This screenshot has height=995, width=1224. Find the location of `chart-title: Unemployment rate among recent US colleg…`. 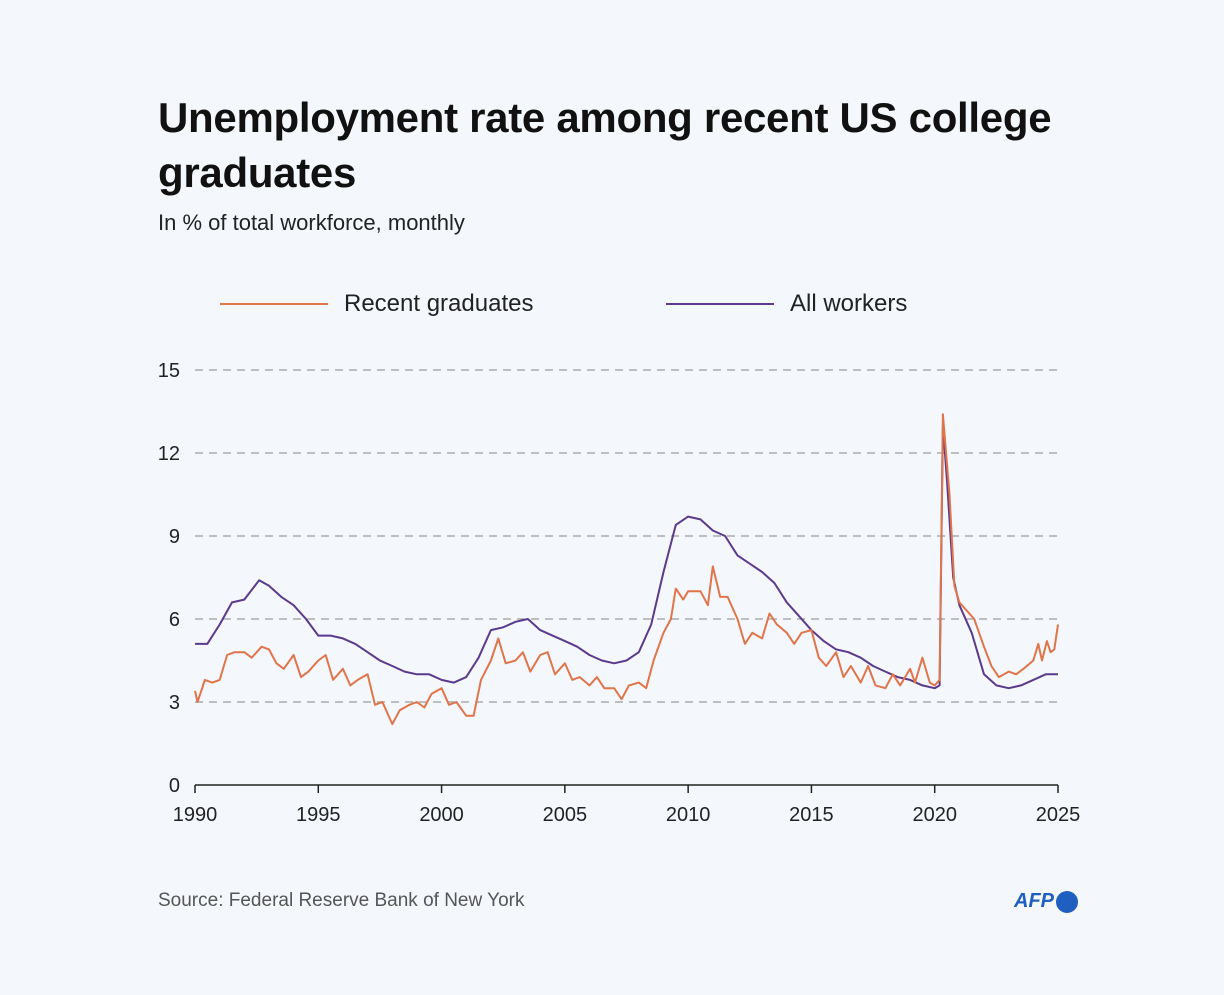

chart-title: Unemployment rate among recent US colleg… is located at coordinates (605, 145).